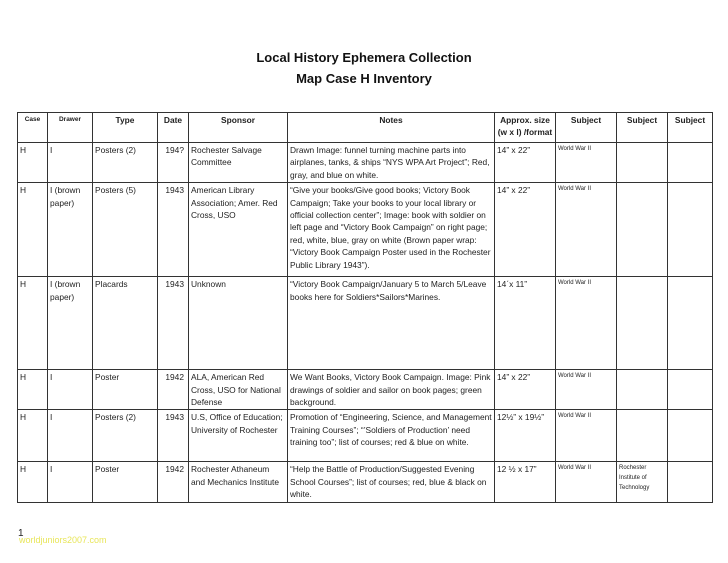 This screenshot has height=563, width=728. What do you see at coordinates (364, 78) in the screenshot?
I see `document-subtitle: Map Case H Inventory` at bounding box center [364, 78].